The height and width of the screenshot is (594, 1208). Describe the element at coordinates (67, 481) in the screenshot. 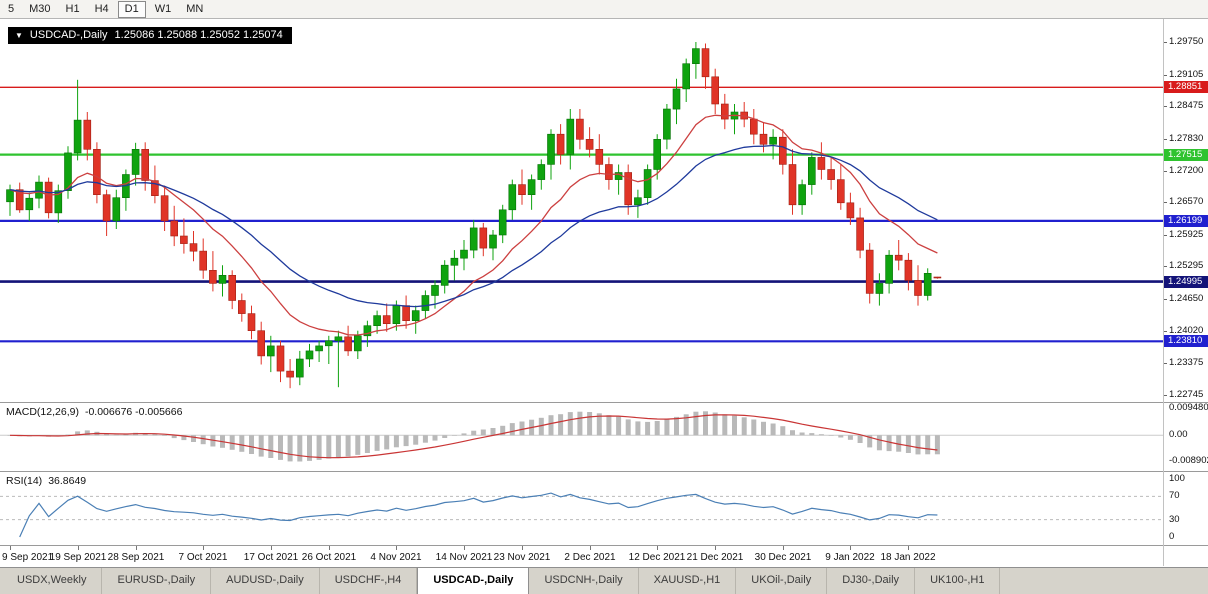

I see `rsi-value: 36.8649` at that location.